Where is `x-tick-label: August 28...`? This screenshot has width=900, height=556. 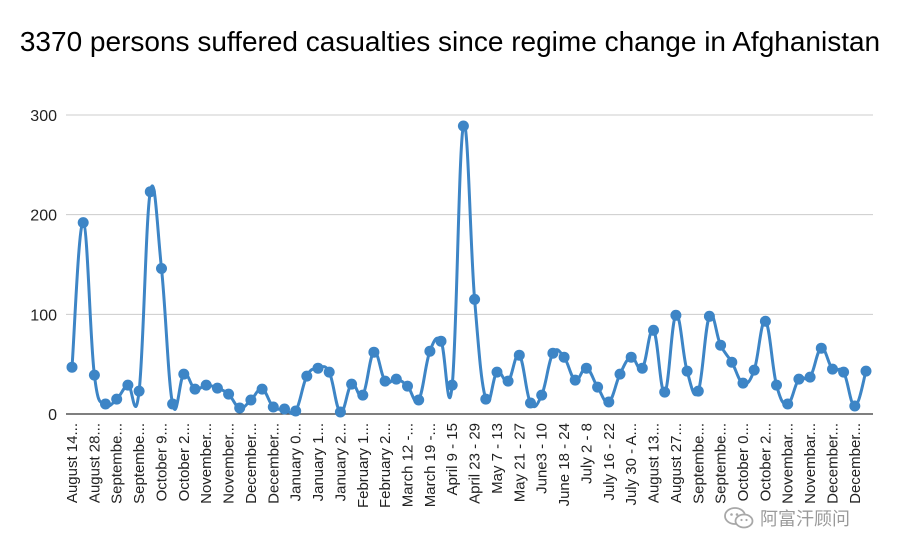
x-tick-label: August 28... is located at coordinates (94, 463).